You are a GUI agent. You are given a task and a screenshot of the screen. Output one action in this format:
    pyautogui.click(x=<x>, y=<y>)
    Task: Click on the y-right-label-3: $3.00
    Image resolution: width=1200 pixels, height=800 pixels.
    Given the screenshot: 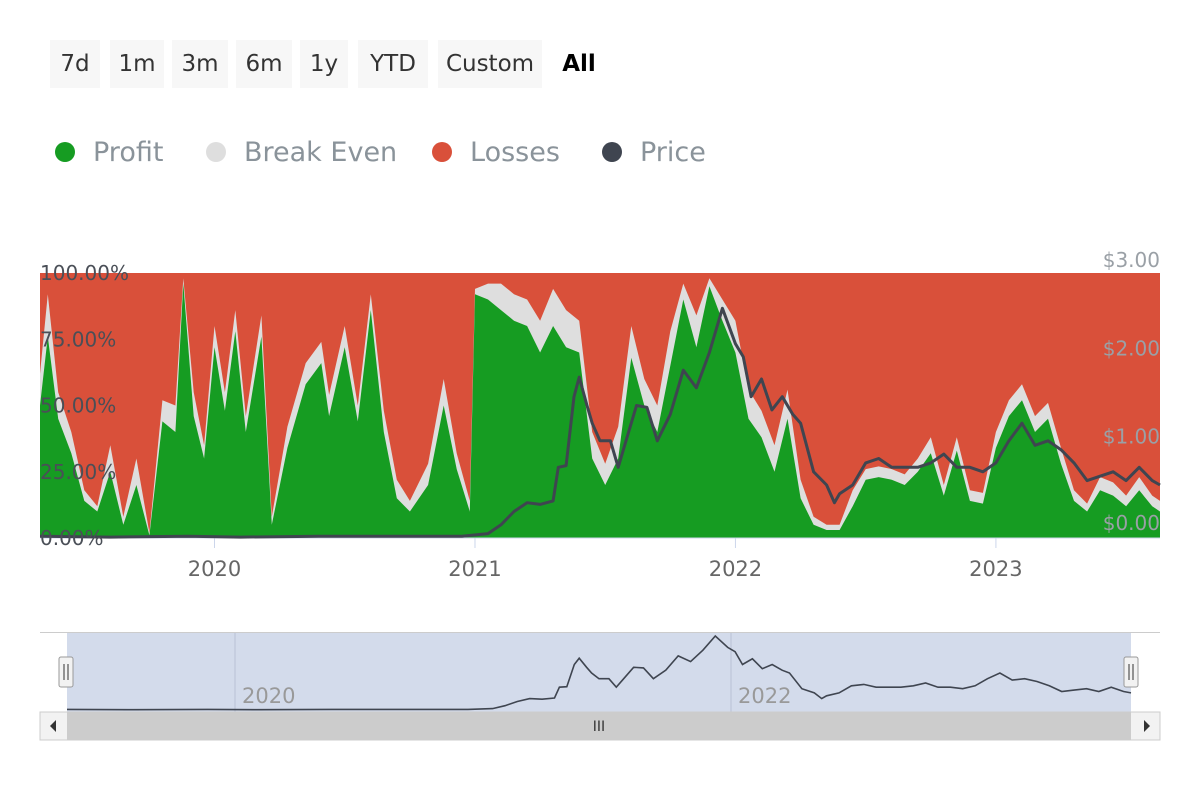 What is the action you would take?
    pyautogui.click(x=1131, y=260)
    